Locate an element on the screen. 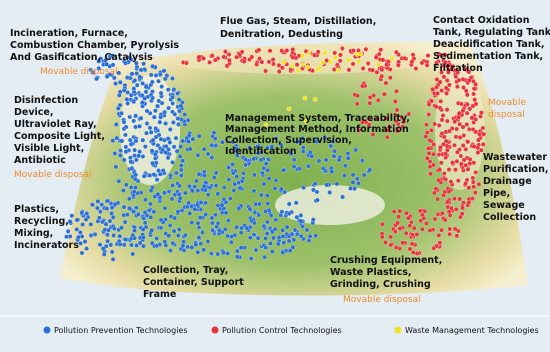  label: Incinerators is located at coordinates (46, 245).